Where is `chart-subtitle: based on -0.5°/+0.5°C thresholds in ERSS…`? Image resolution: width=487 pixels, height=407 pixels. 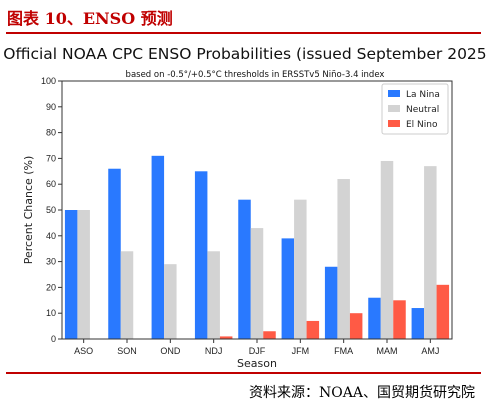 chart-subtitle: based on -0.5°/+0.5°C thresholds in ERSS… is located at coordinates (255, 75).